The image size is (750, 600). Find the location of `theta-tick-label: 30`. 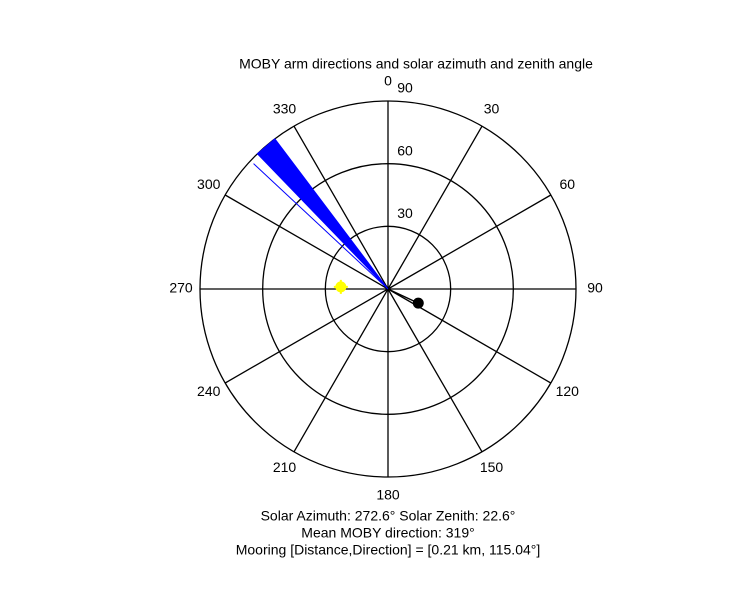

theta-tick-label: 30 is located at coordinates (492, 108).